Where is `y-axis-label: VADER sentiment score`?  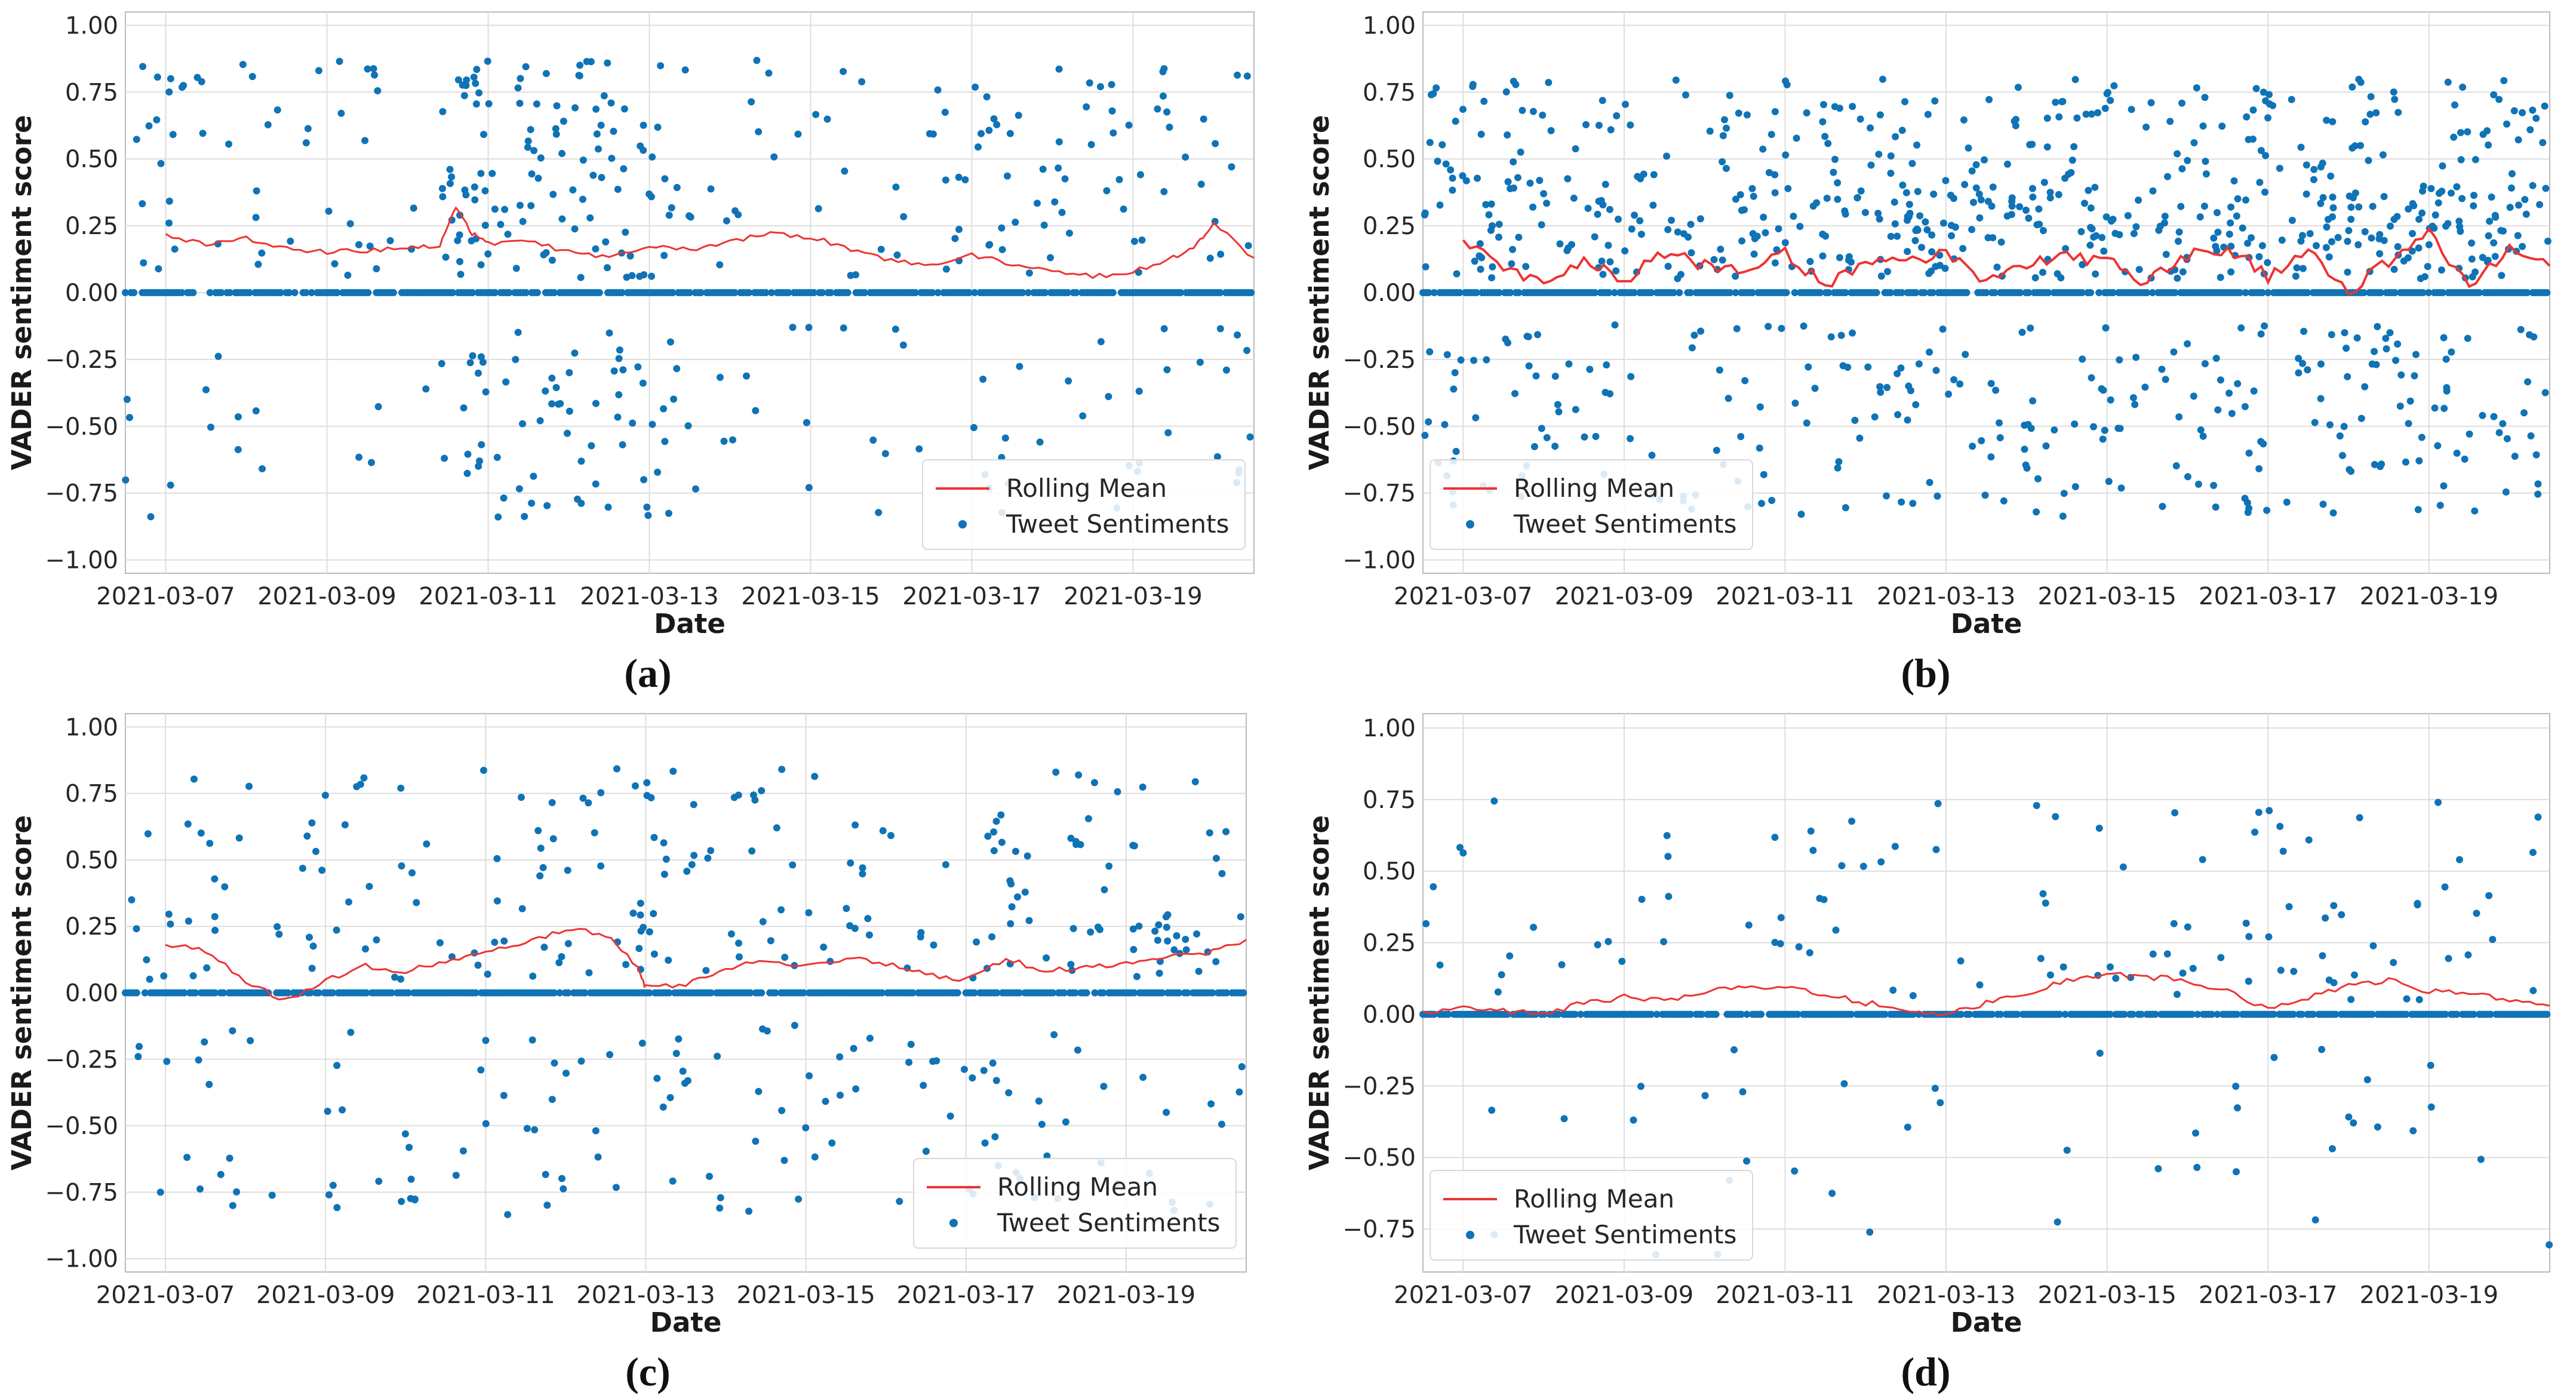 y-axis-label: VADER sentiment score is located at coordinates (1319, 293).